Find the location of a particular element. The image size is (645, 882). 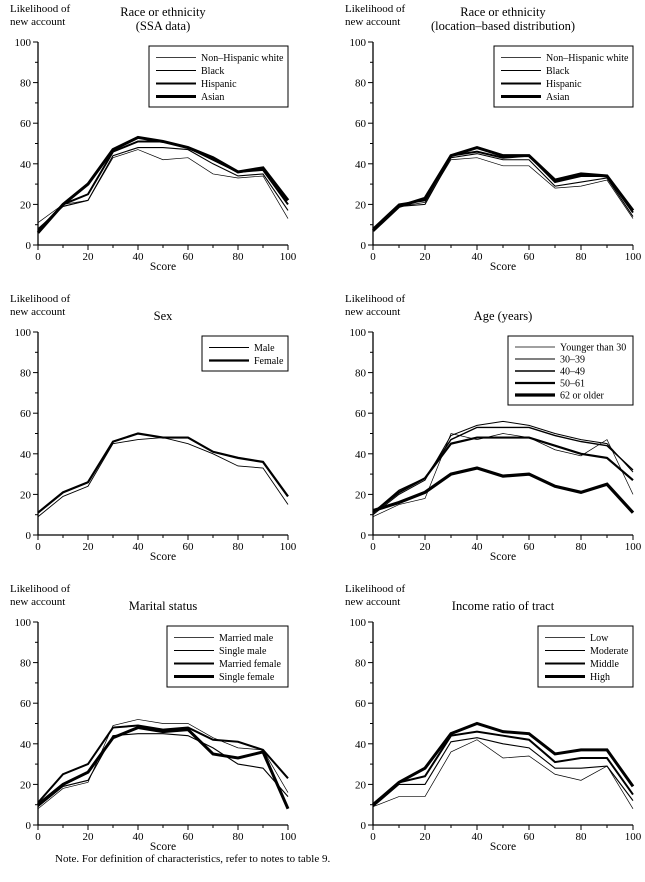

legend-label: Hispanic is located at coordinates (564, 84).